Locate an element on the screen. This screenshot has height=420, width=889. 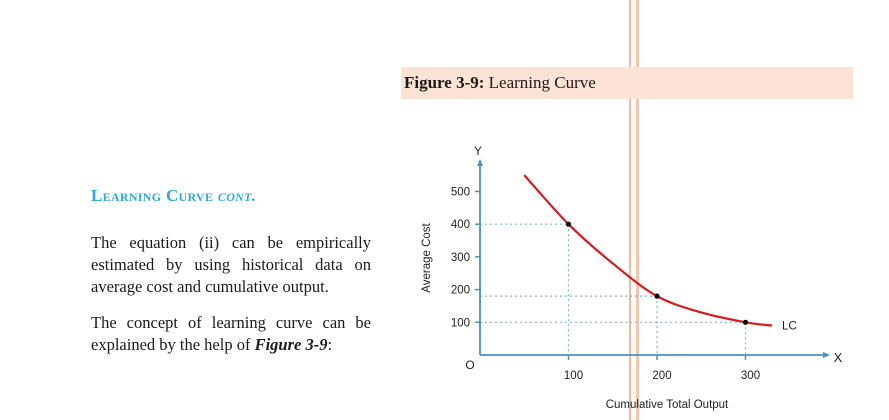
section-title: Learning Curve cont. is located at coordinates (173, 196).